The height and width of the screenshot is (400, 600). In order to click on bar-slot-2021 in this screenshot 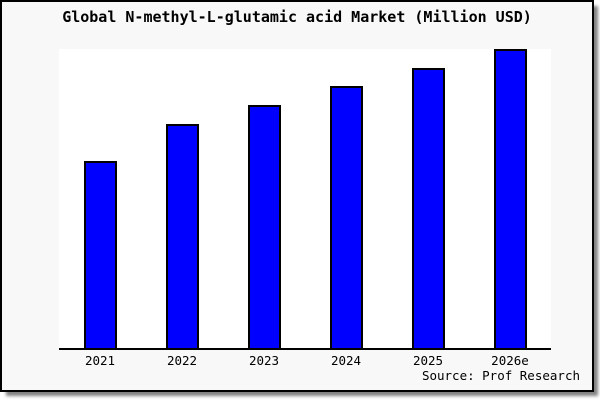, I will do `click(100, 198)`.